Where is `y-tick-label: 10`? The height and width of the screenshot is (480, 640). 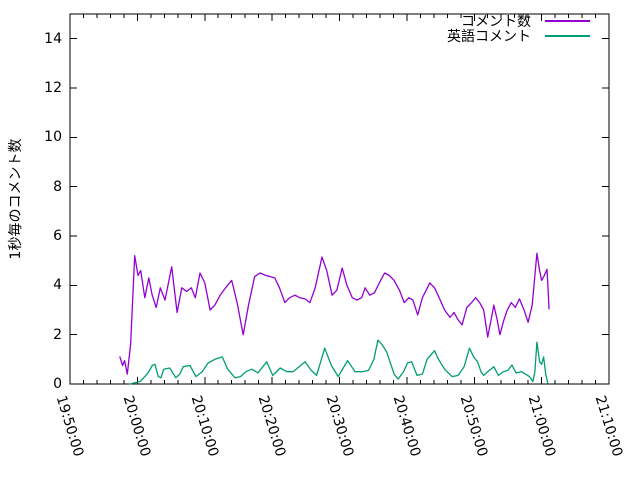 y-tick-label: 10 is located at coordinates (53, 137).